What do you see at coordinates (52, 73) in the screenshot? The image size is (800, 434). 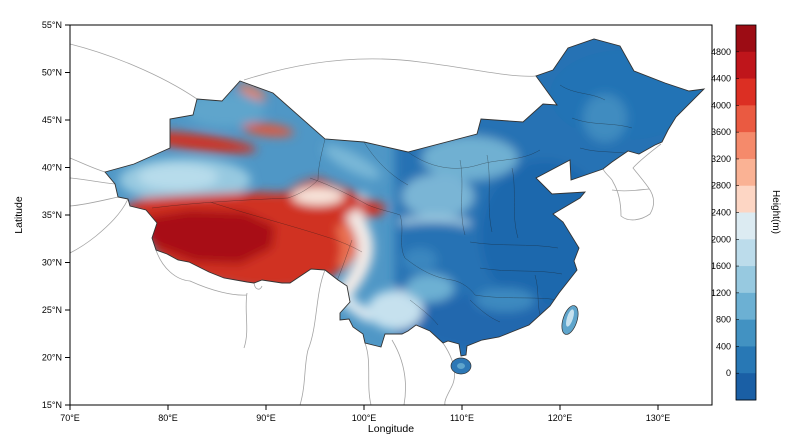 I see `y-tick-50N: 50°N` at bounding box center [52, 73].